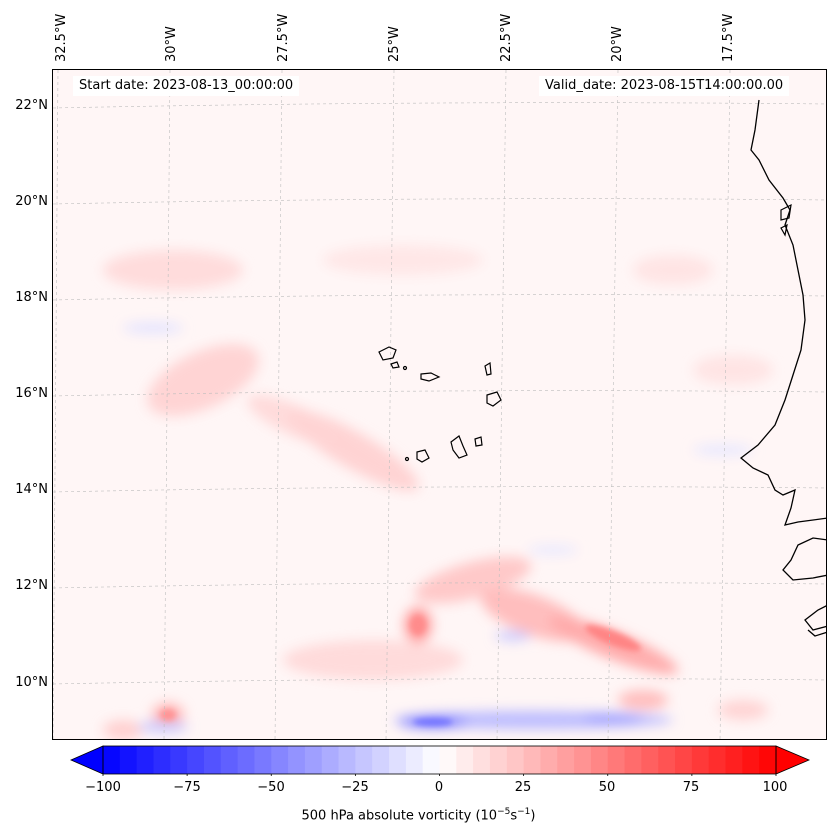  Describe the element at coordinates (691, 787) in the screenshot. I see `colorbar-tick-label: 75` at that location.